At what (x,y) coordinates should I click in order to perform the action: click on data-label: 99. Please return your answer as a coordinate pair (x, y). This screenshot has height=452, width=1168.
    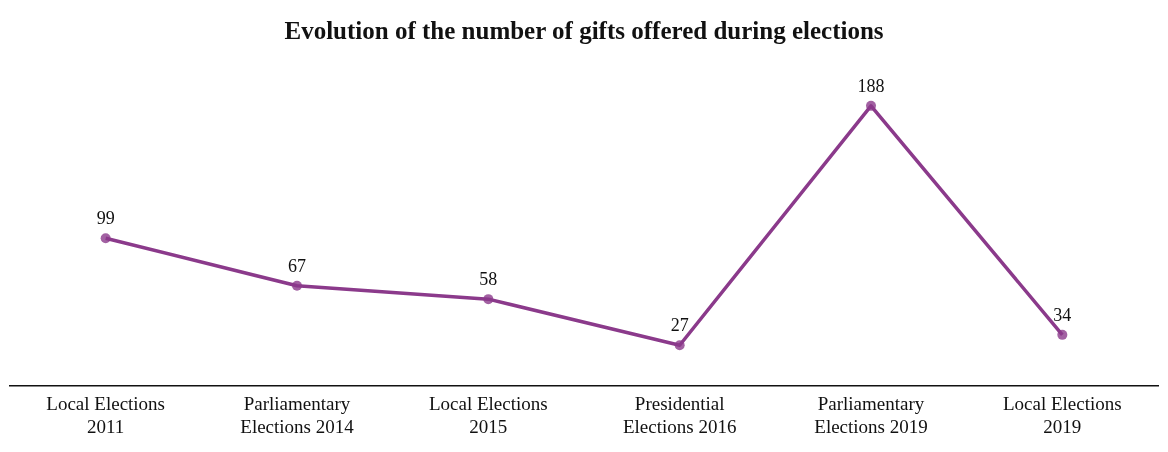
    Looking at the image, I should click on (105, 217).